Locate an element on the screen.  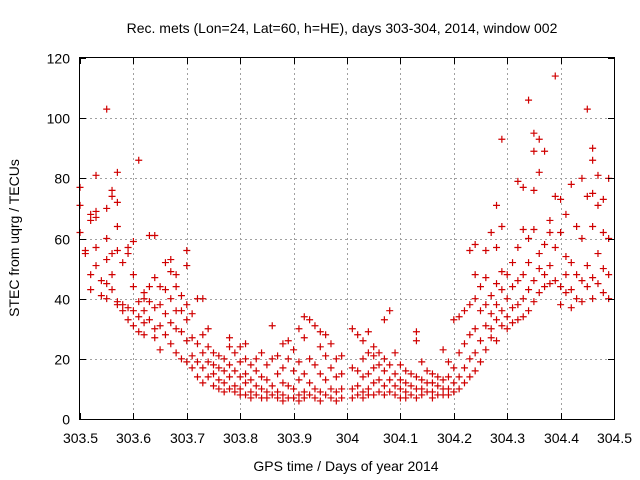
y-tick-label: 80 is located at coordinates (62, 179).